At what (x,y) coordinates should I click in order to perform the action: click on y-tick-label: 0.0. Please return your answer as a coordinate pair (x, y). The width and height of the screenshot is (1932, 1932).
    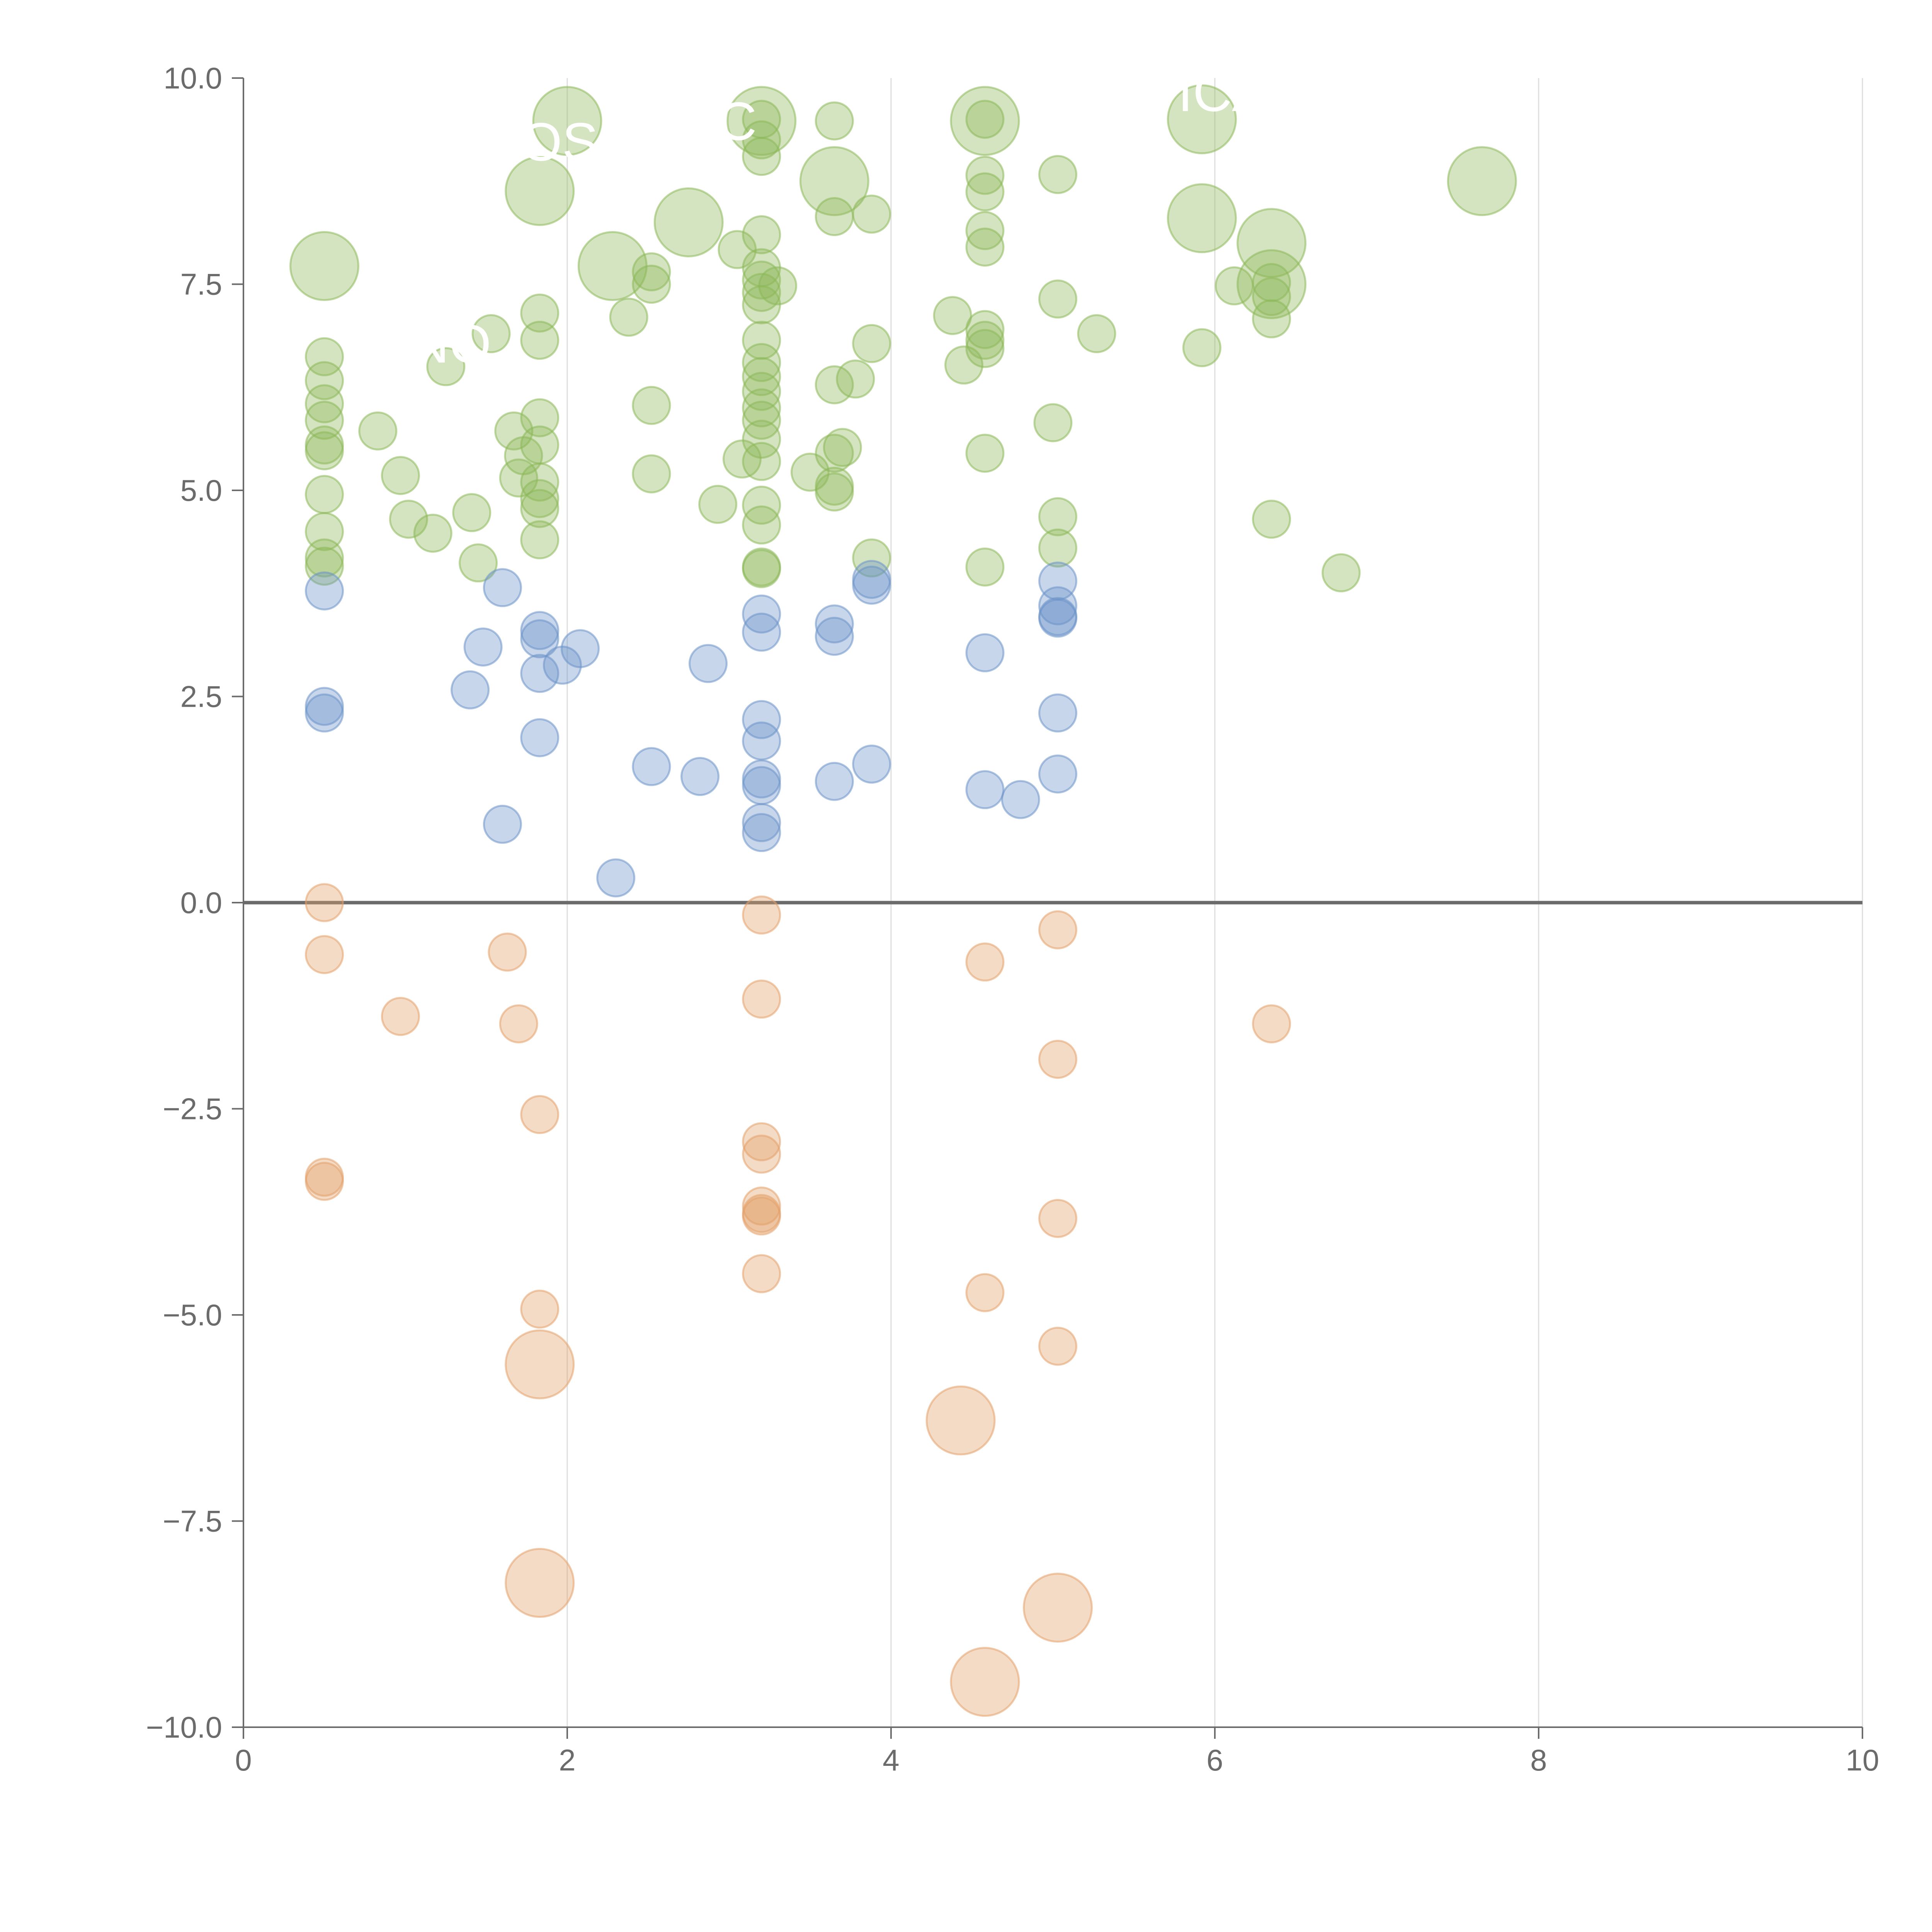
    Looking at the image, I should click on (201, 903).